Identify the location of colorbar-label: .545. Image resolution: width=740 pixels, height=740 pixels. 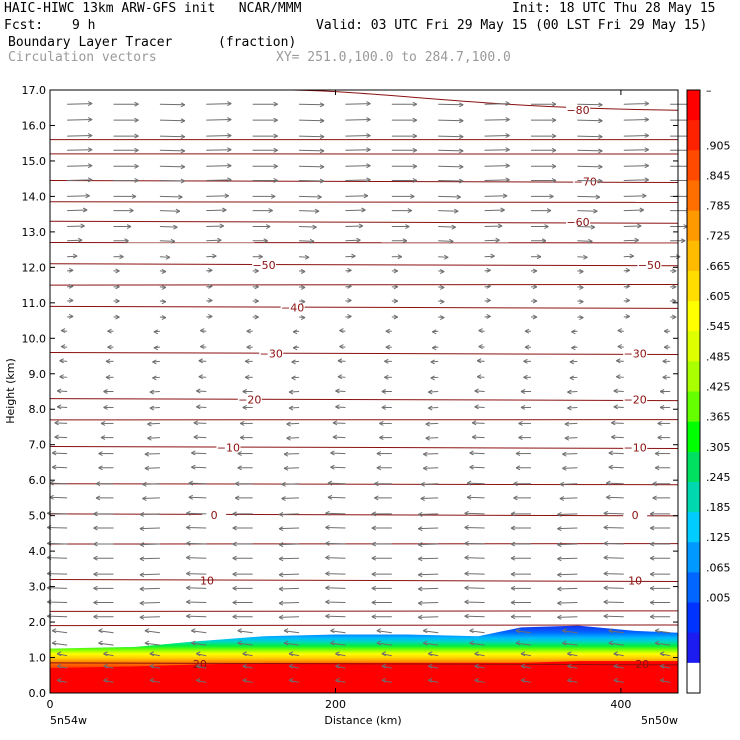
(718, 326).